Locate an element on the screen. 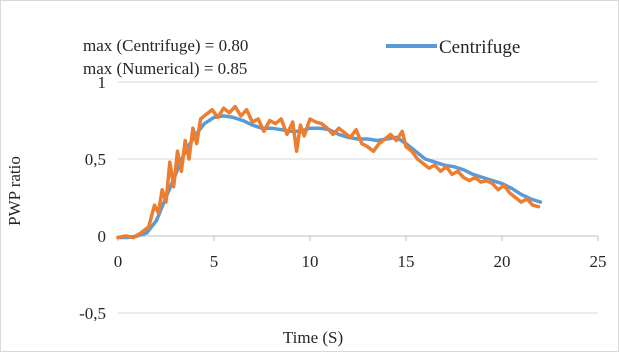 Image resolution: width=619 pixels, height=356 pixels. annotation-max-numerical: max (Numerical) = 0.85 is located at coordinates (165, 68).